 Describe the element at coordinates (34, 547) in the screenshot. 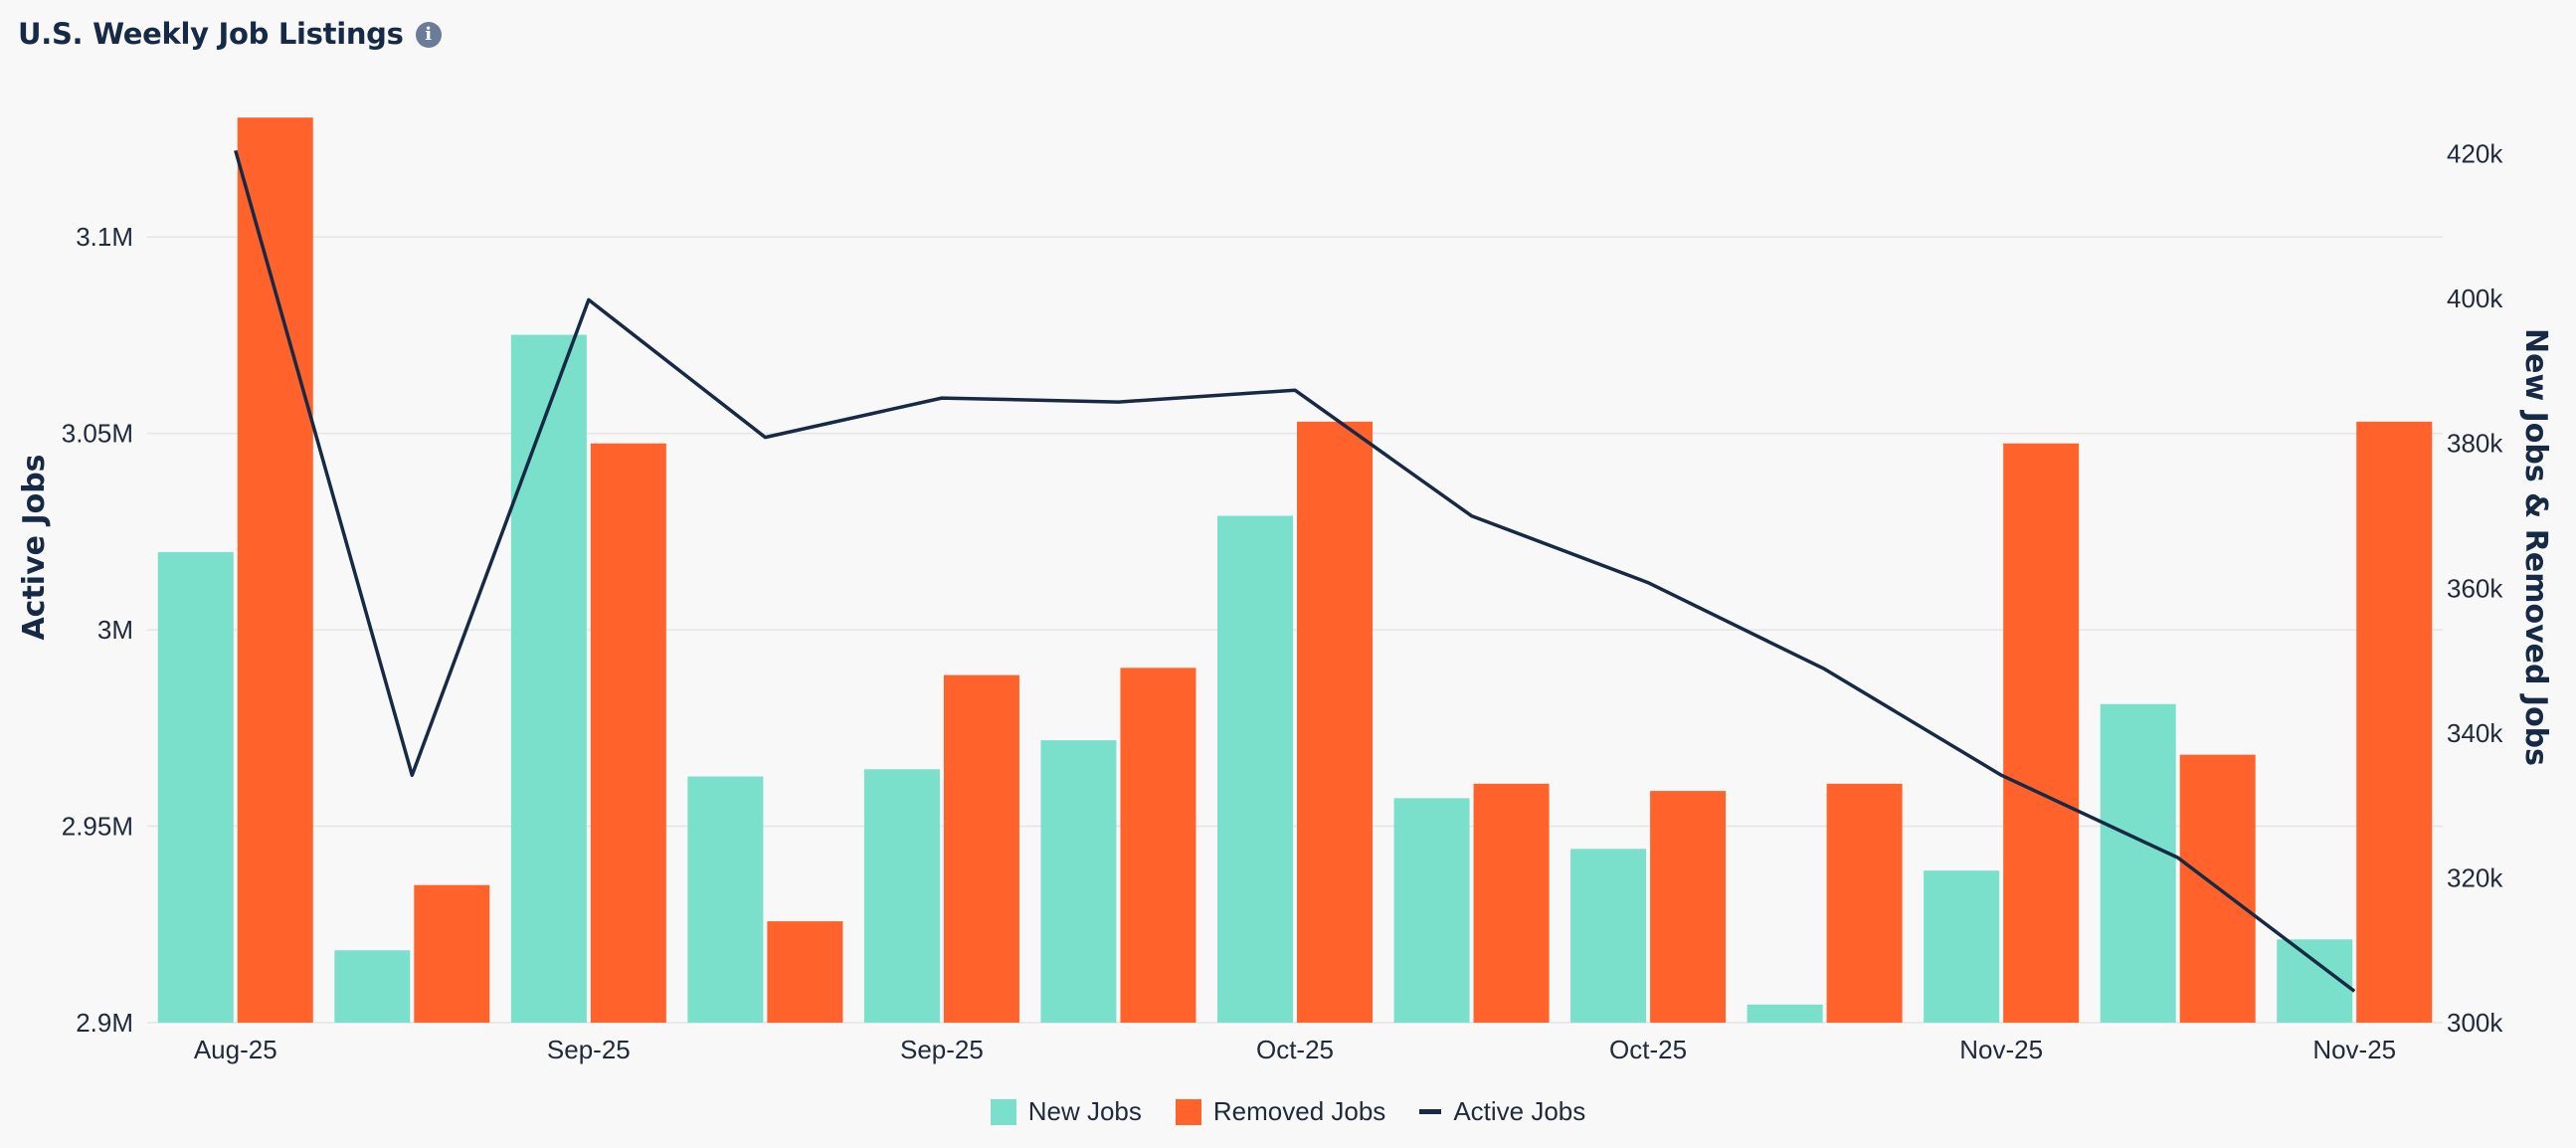

I see `left-axis-title: Active Jobs` at that location.